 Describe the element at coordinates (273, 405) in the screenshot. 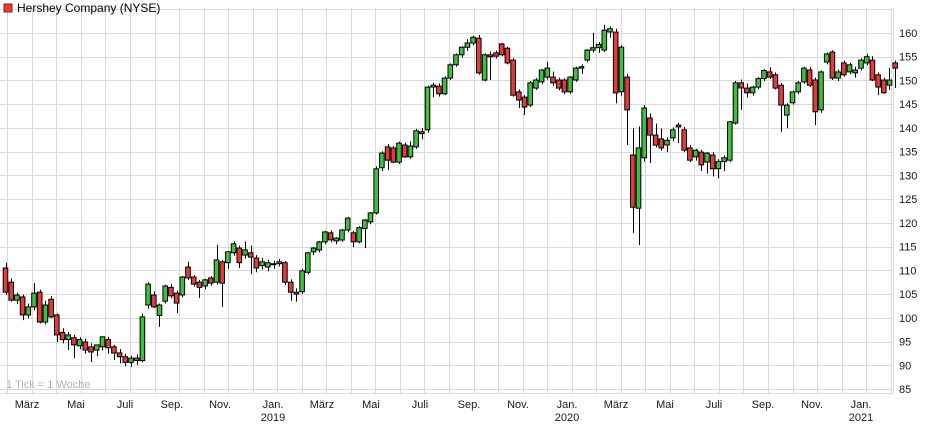

I see `x-axis-month-label: Jan.` at that location.